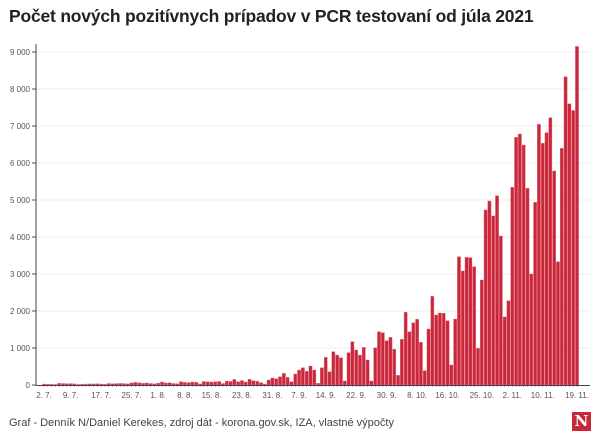 The image size is (600, 433). What do you see at coordinates (20, 163) in the screenshot?
I see `y-tick-label: 6 000` at bounding box center [20, 163].